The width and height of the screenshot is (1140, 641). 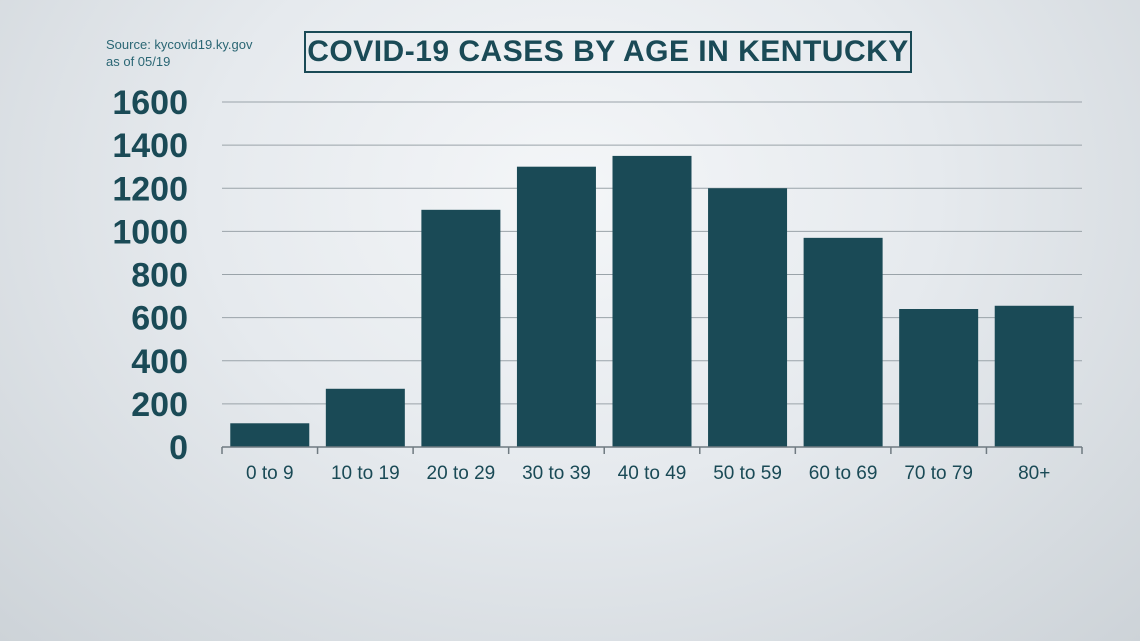 What do you see at coordinates (365, 473) in the screenshot?
I see `x-tick-label: 10 to 19` at bounding box center [365, 473].